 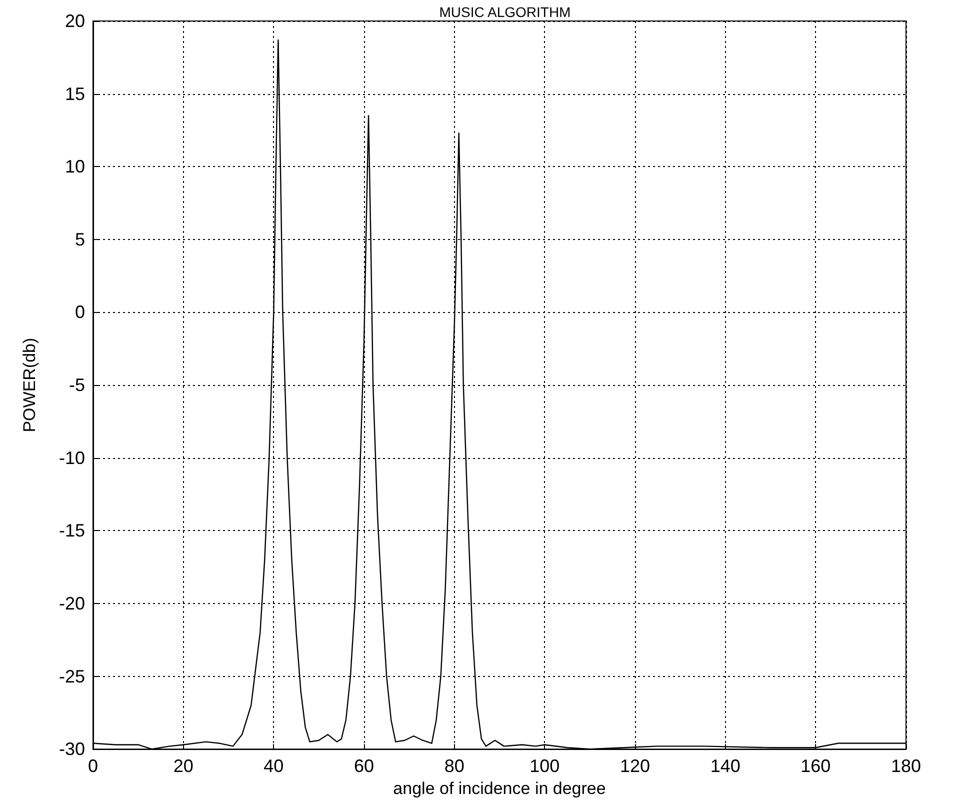 What do you see at coordinates (76, 385) in the screenshot?
I see `y-tick-label: -5` at bounding box center [76, 385].